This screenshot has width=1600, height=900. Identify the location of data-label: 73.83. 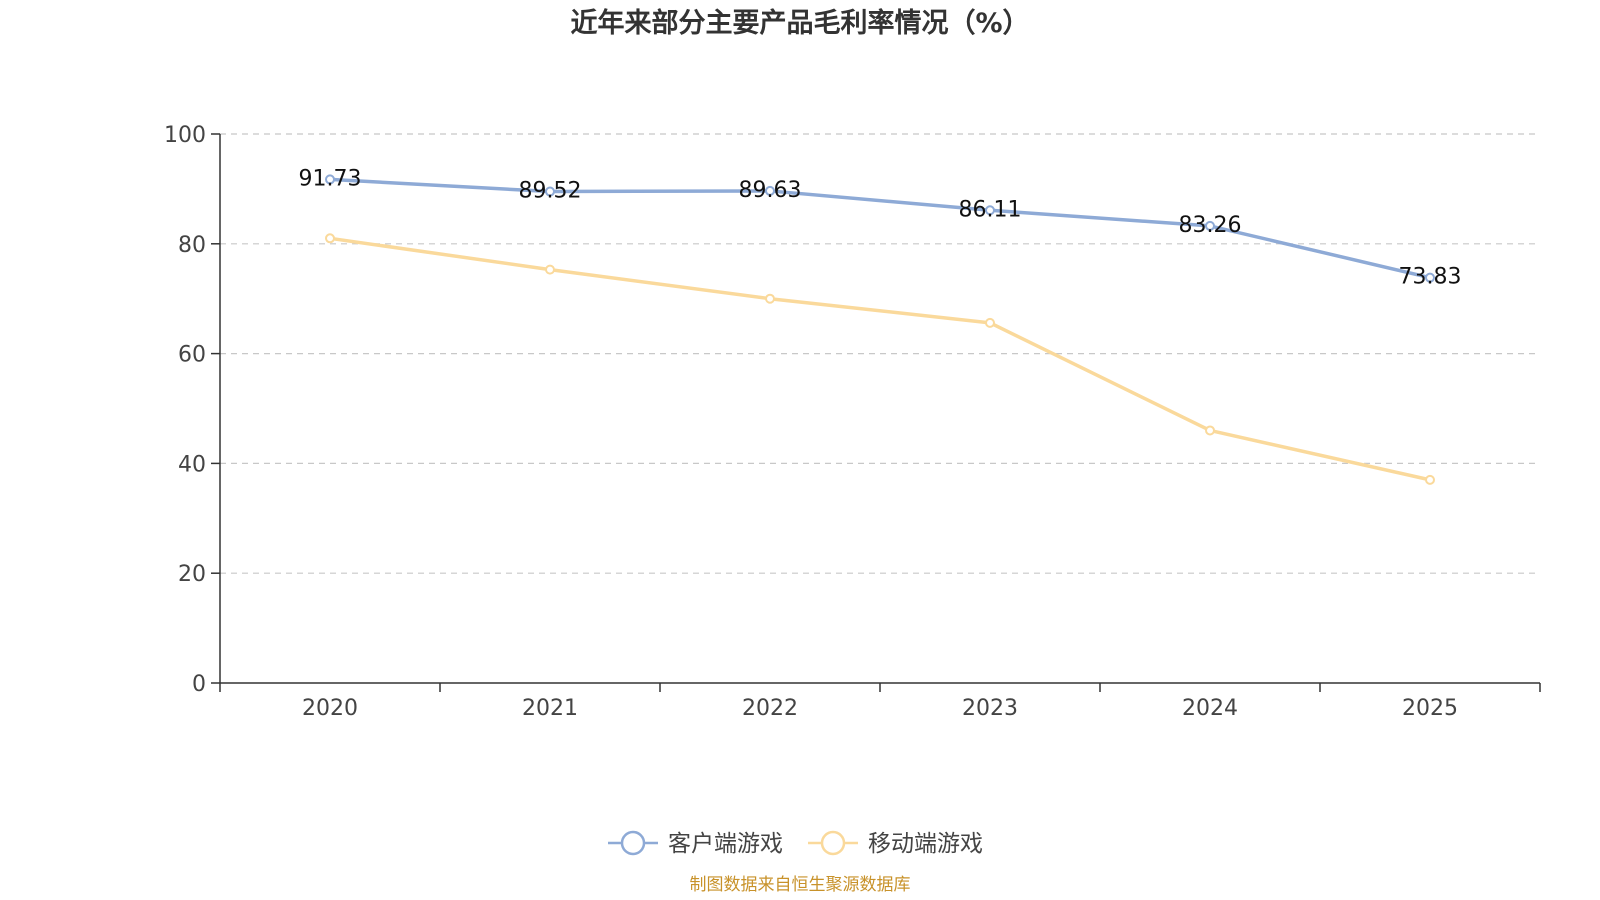
(1430, 277).